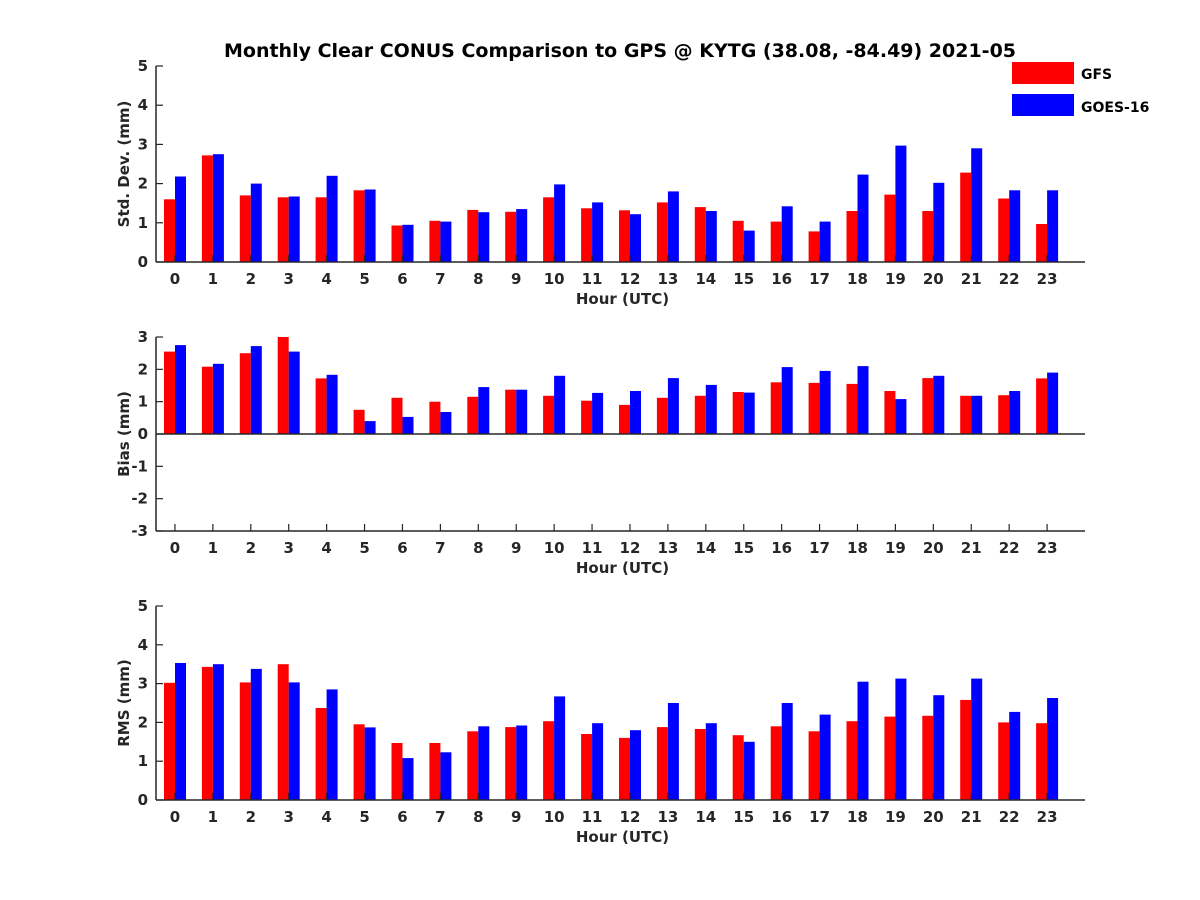  I want to click on x-tick-label: 22, so click(1009, 279).